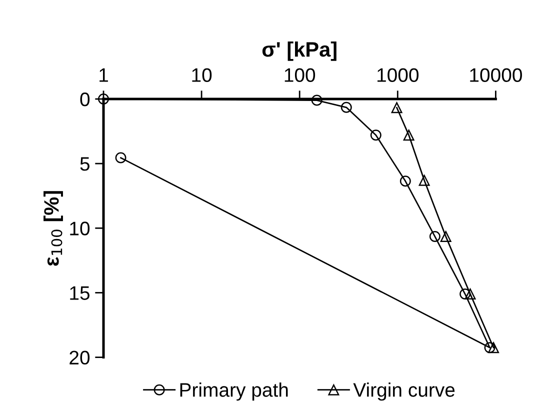 This screenshot has height=419, width=534. I want to click on y-tick-label: 15, so click(80, 293).